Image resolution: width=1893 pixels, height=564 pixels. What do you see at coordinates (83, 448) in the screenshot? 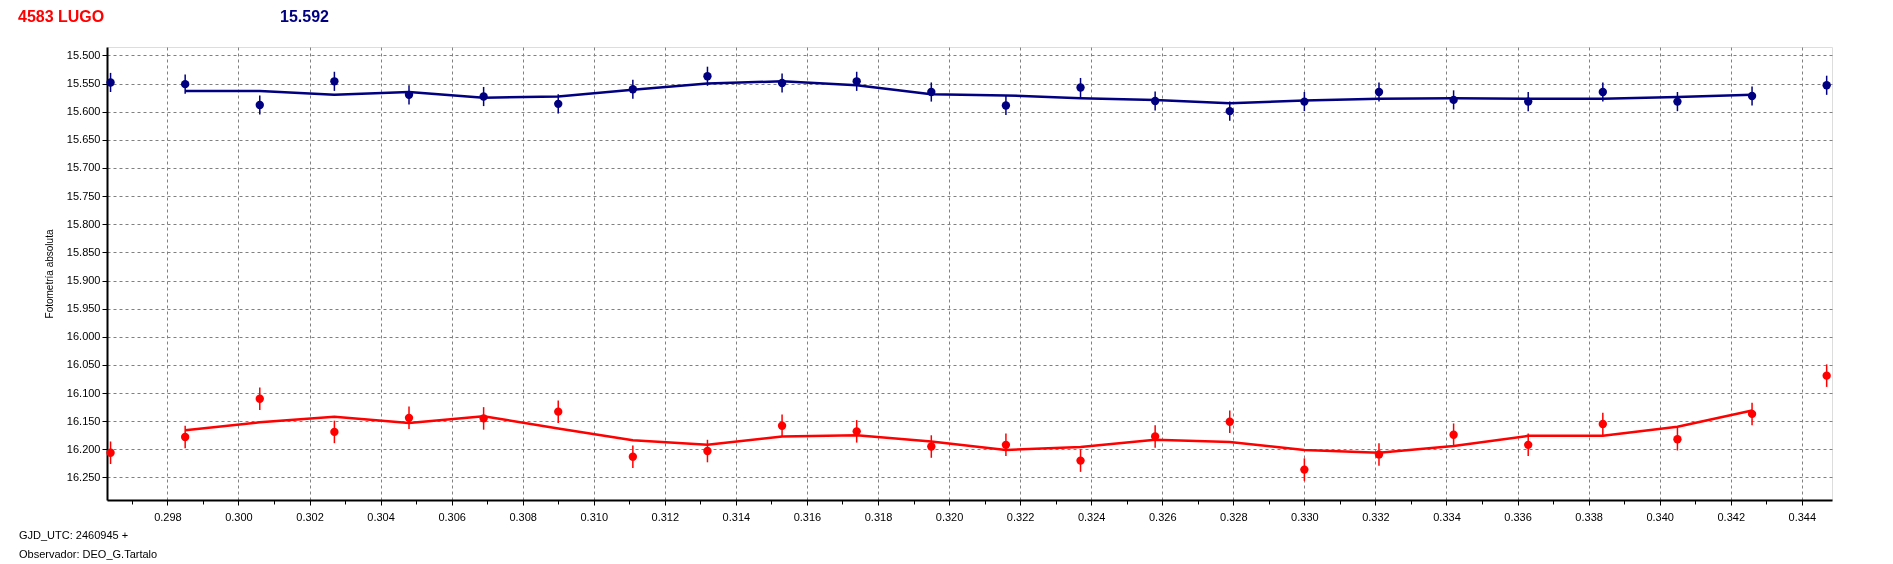
I see `y-tick-label: 16.200` at bounding box center [83, 448].